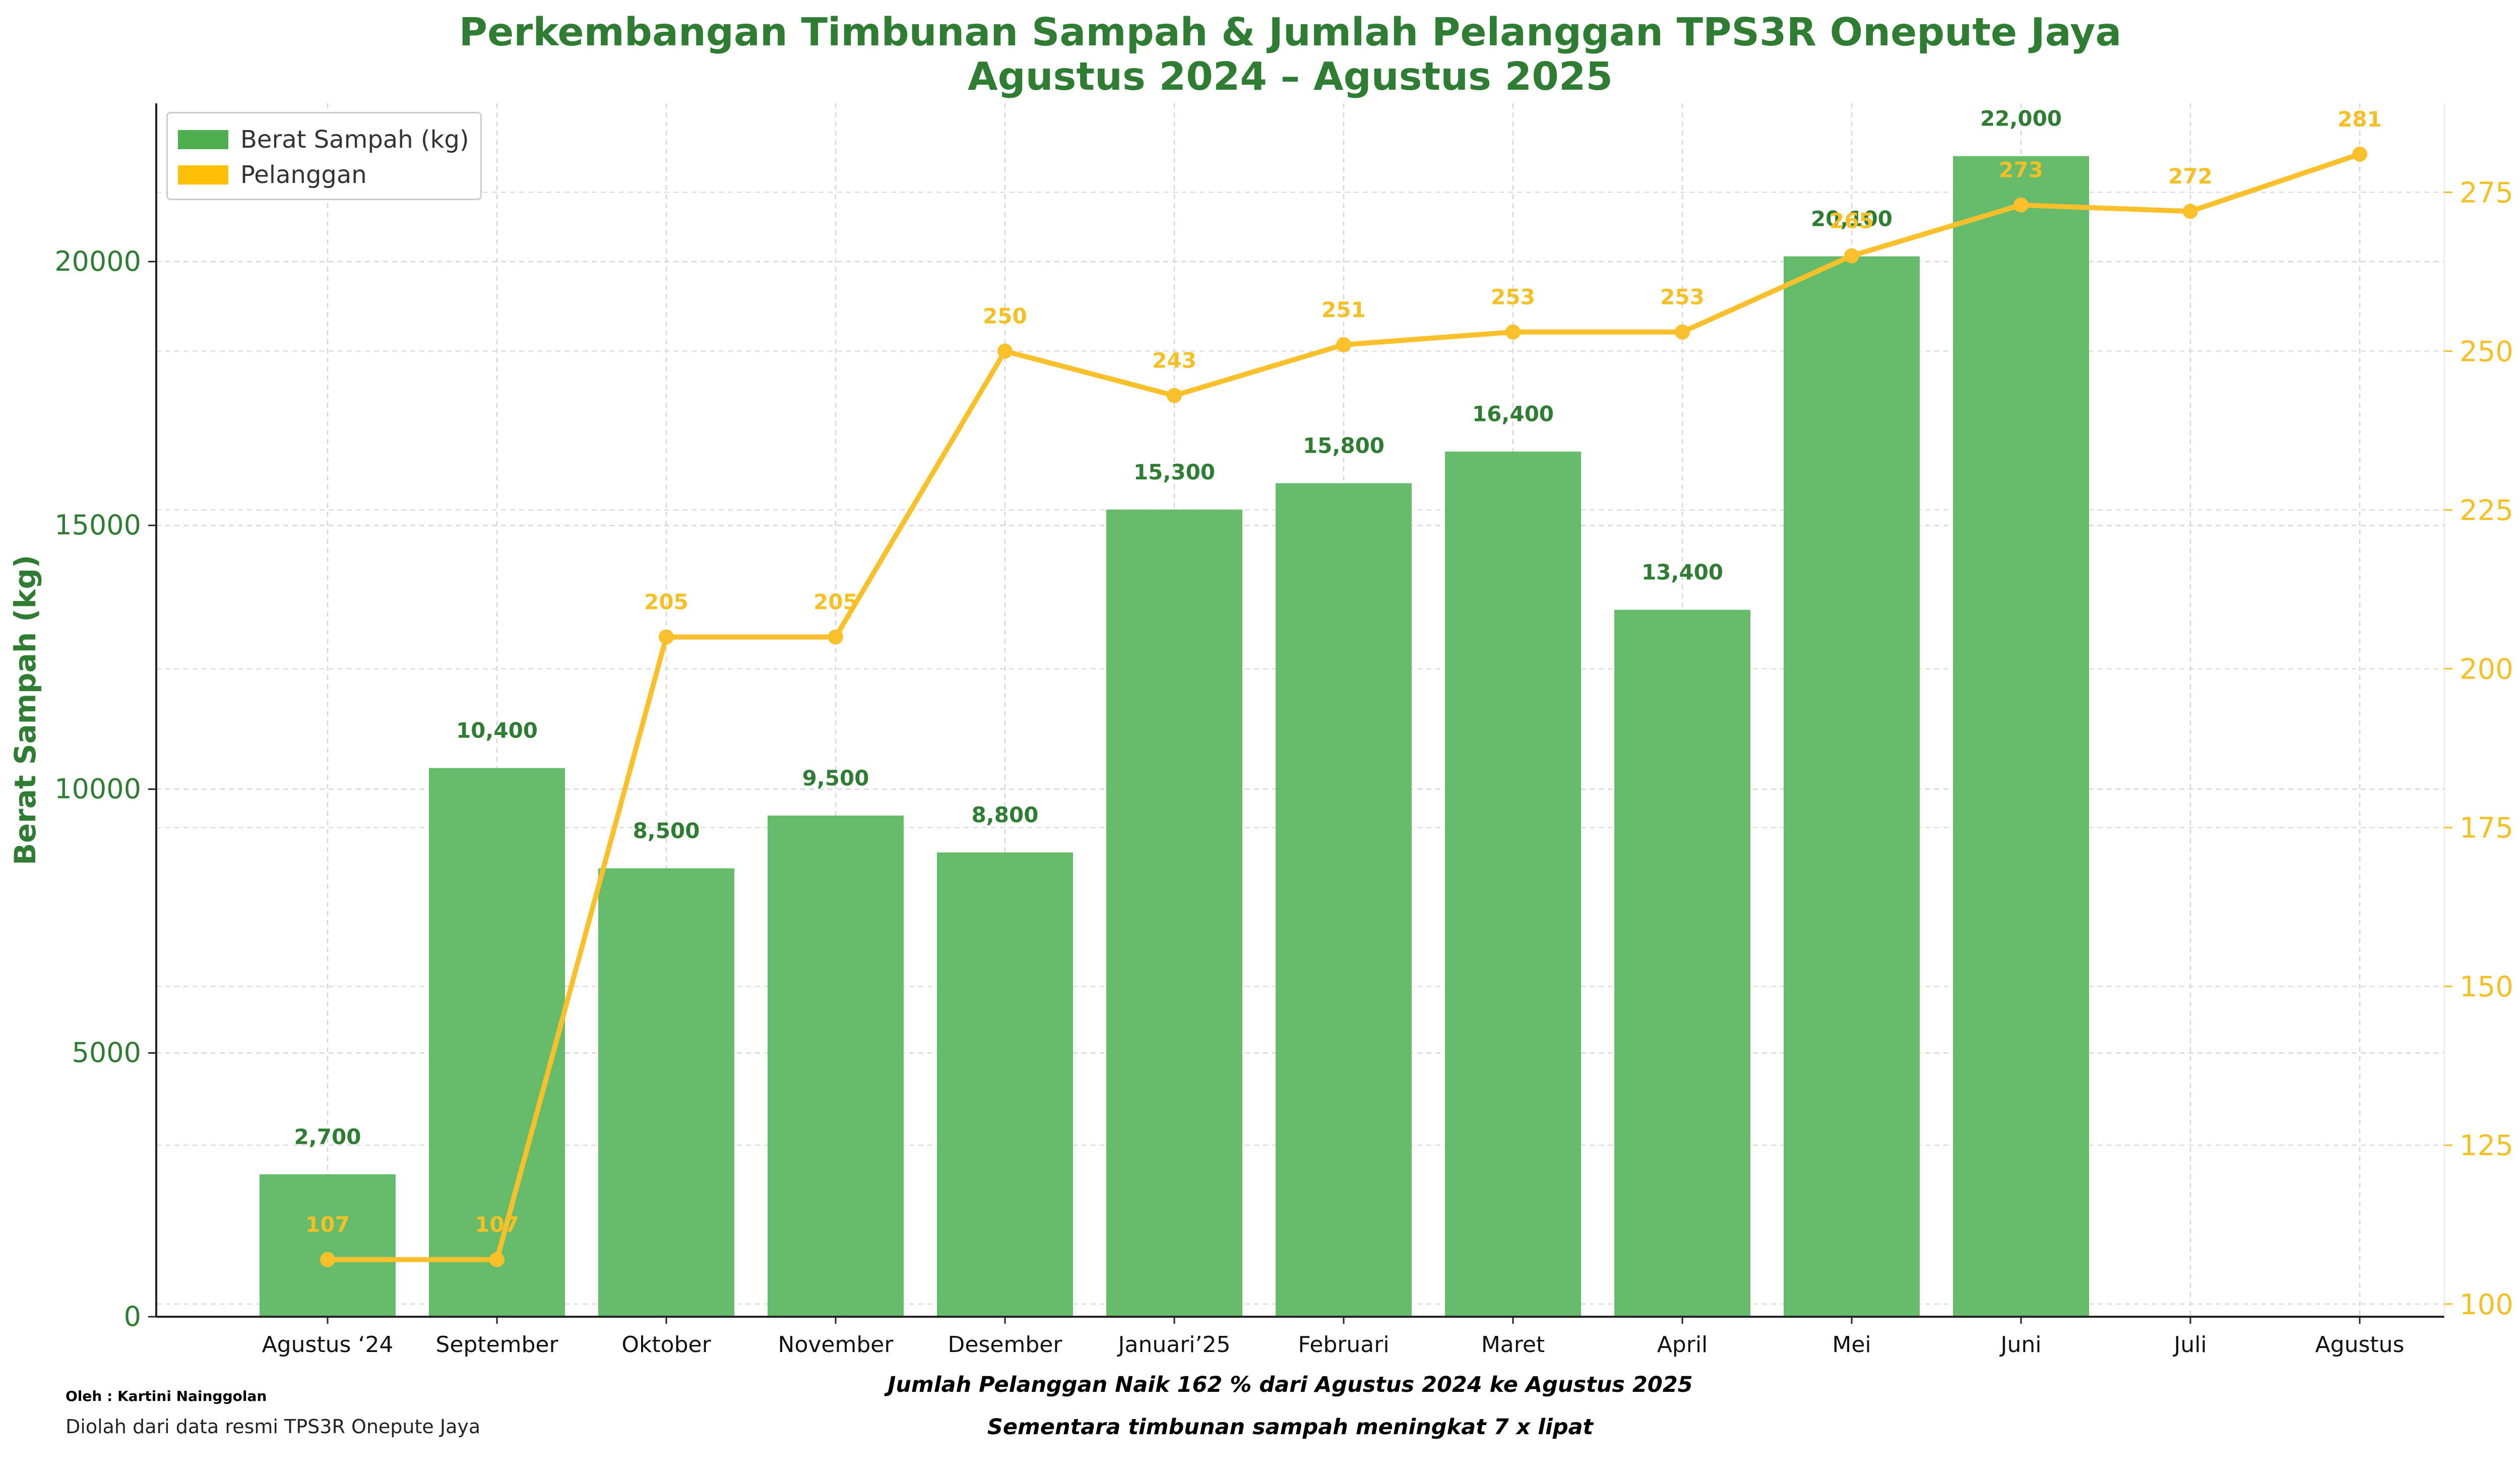 Image resolution: width=2520 pixels, height=1472 pixels. I want to click on legend-item-bar: Berat Sampah (kg), so click(323, 140).